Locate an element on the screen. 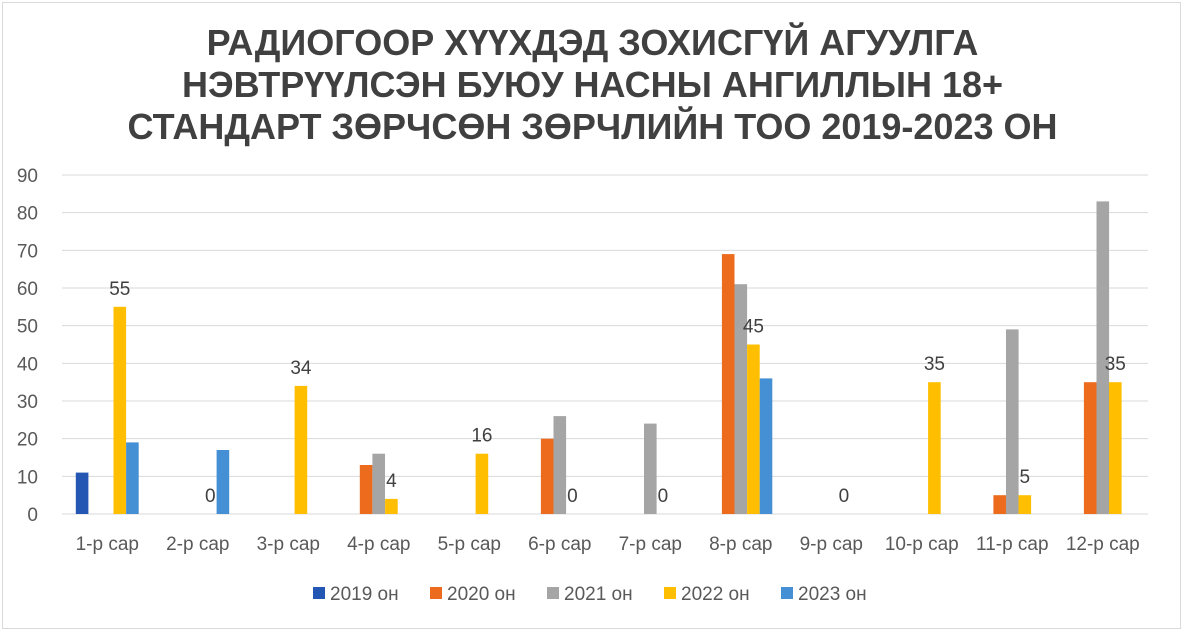 This screenshot has width=1185, height=633. data-label: 45 is located at coordinates (753, 327).